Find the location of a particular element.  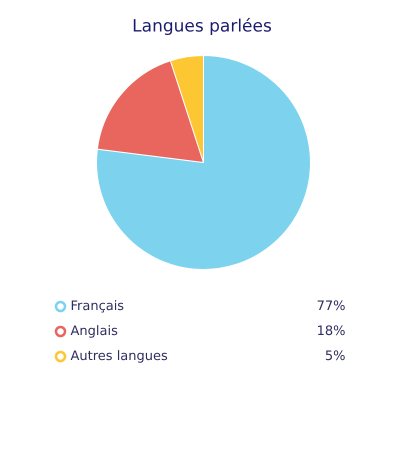

legend-label: Anglais is located at coordinates (94, 331).